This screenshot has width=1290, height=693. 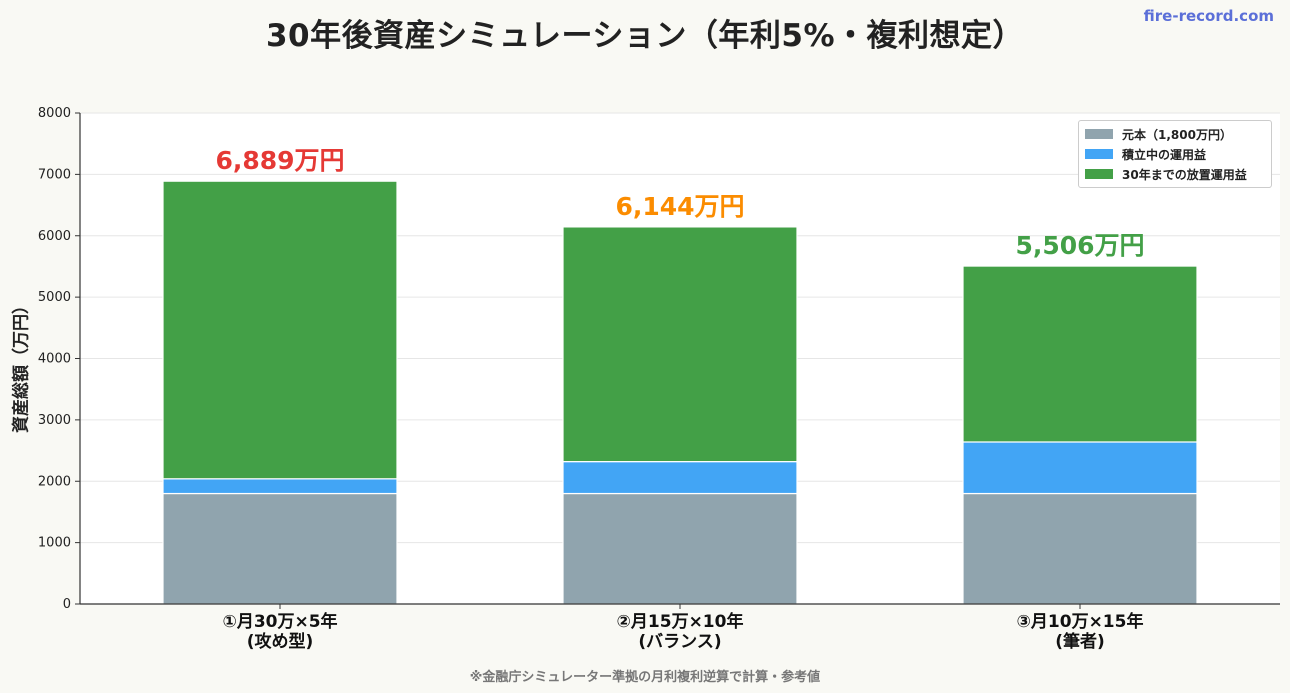 I want to click on y-tick-label: 2000, so click(x=54, y=481).